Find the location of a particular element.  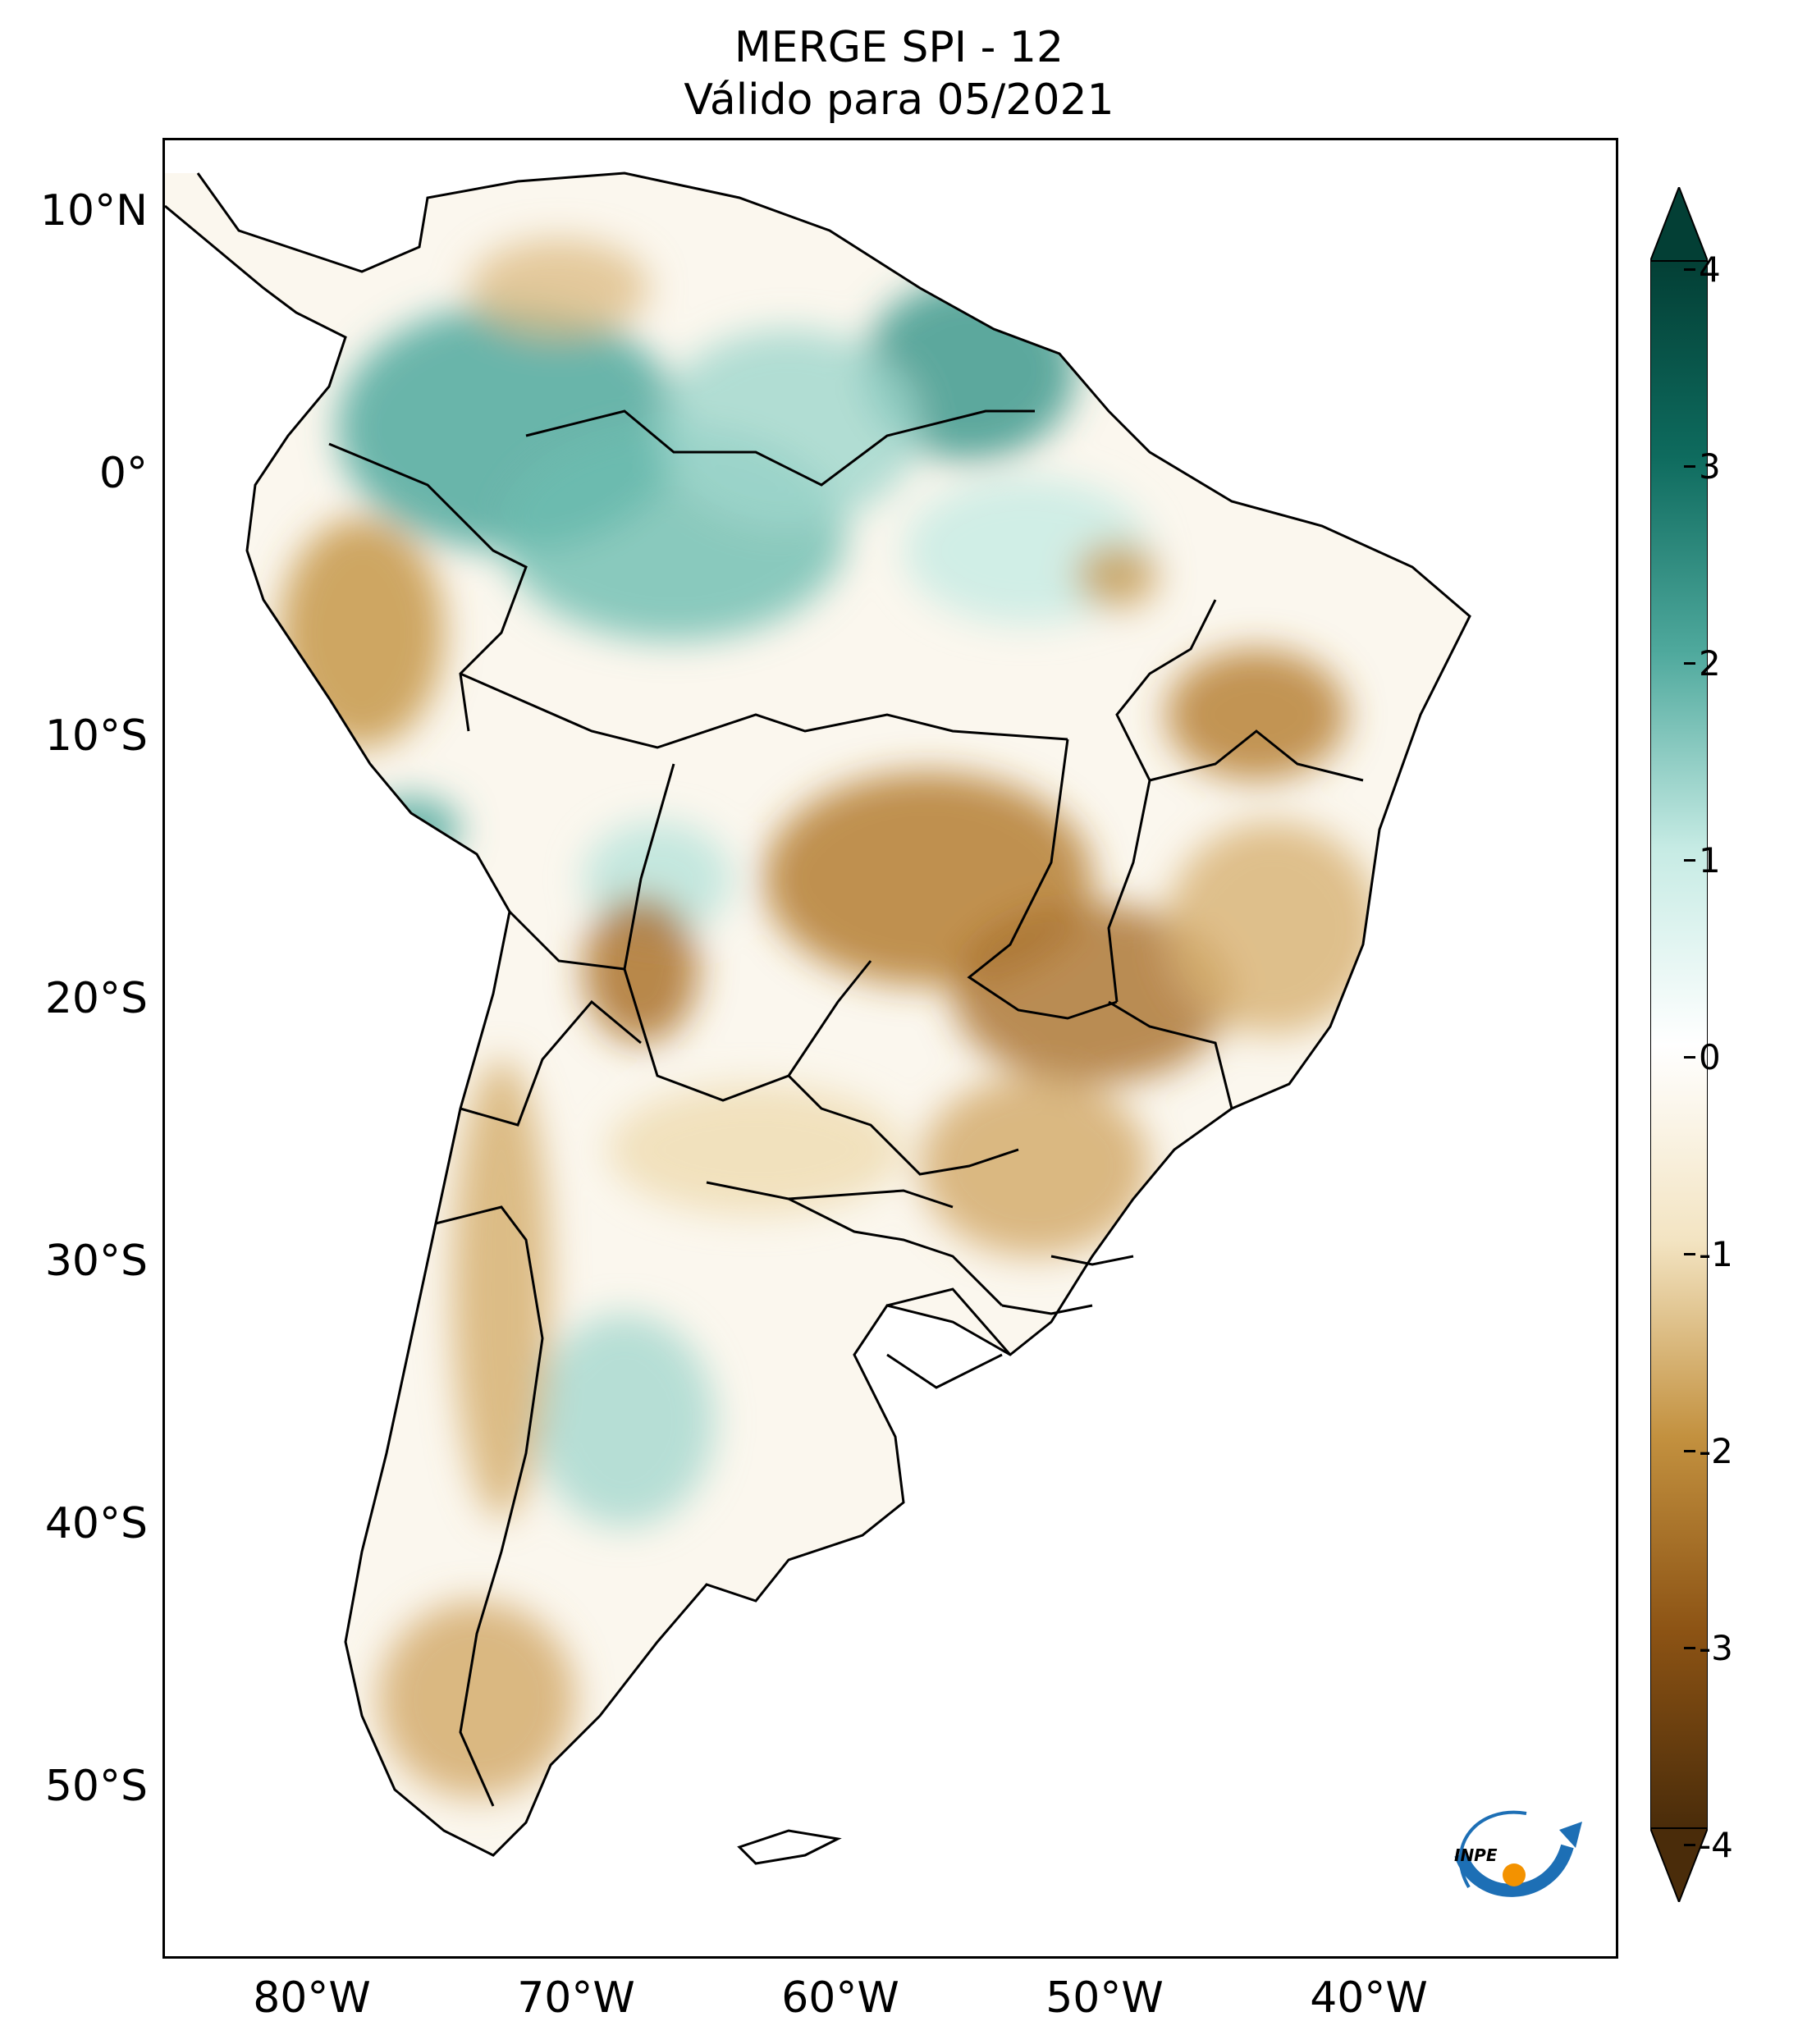

lat-label-10s: 10°S is located at coordinates (96, 736).